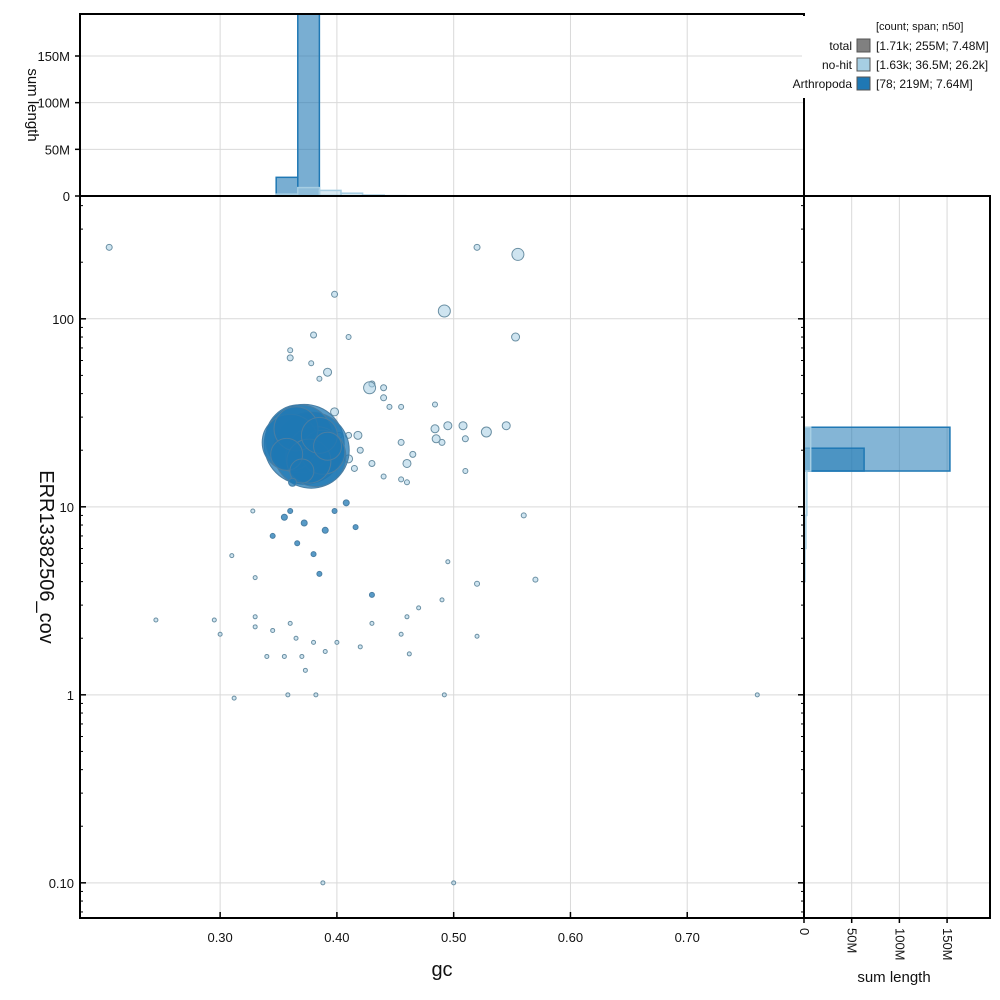 This screenshot has width=1000, height=1000. Describe the element at coordinates (32, 104) in the screenshot. I see `top-histogram-y-title: sum length` at that location.